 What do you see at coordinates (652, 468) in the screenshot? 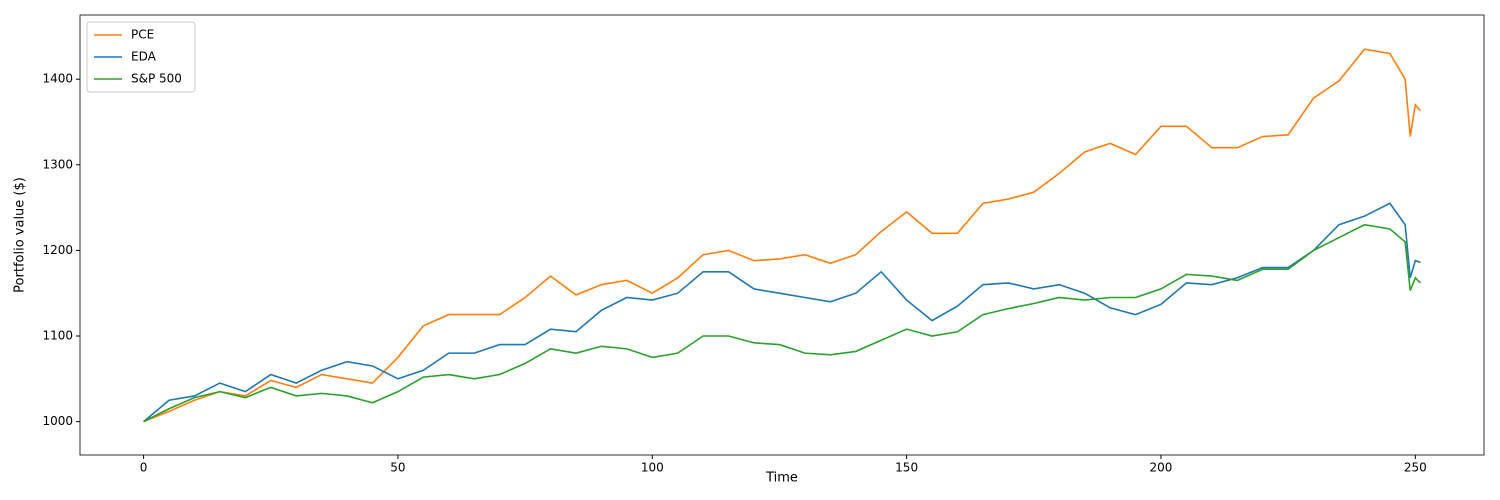
I see `x-tick-label: 100` at bounding box center [652, 468].